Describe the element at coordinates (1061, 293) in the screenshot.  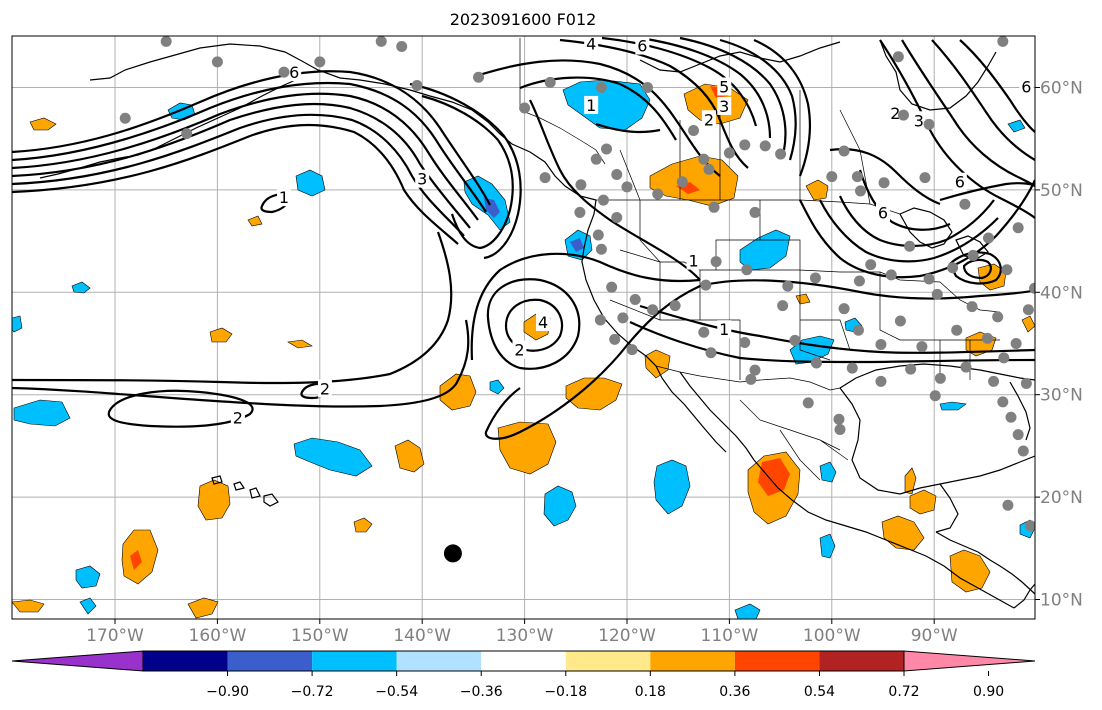
I see `lat-tick-label: 40°N` at that location.